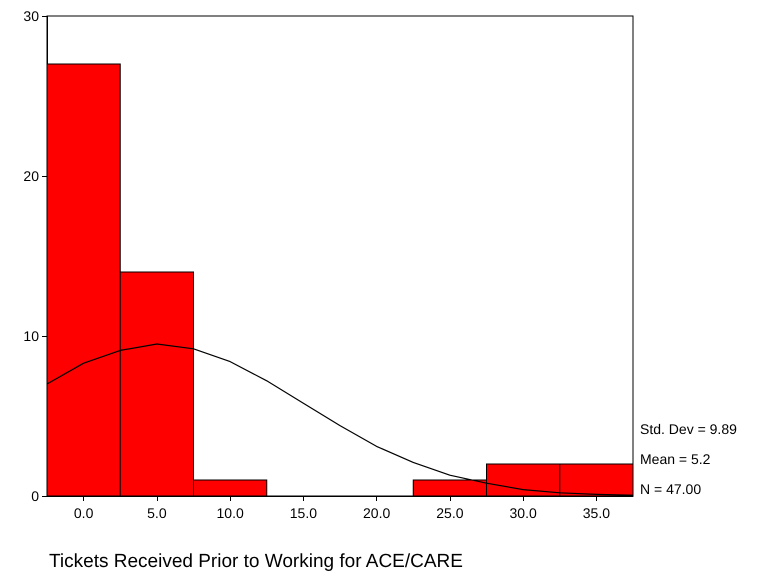 This screenshot has width=778, height=588. I want to click on x-tick-label: 35.0, so click(596, 513).